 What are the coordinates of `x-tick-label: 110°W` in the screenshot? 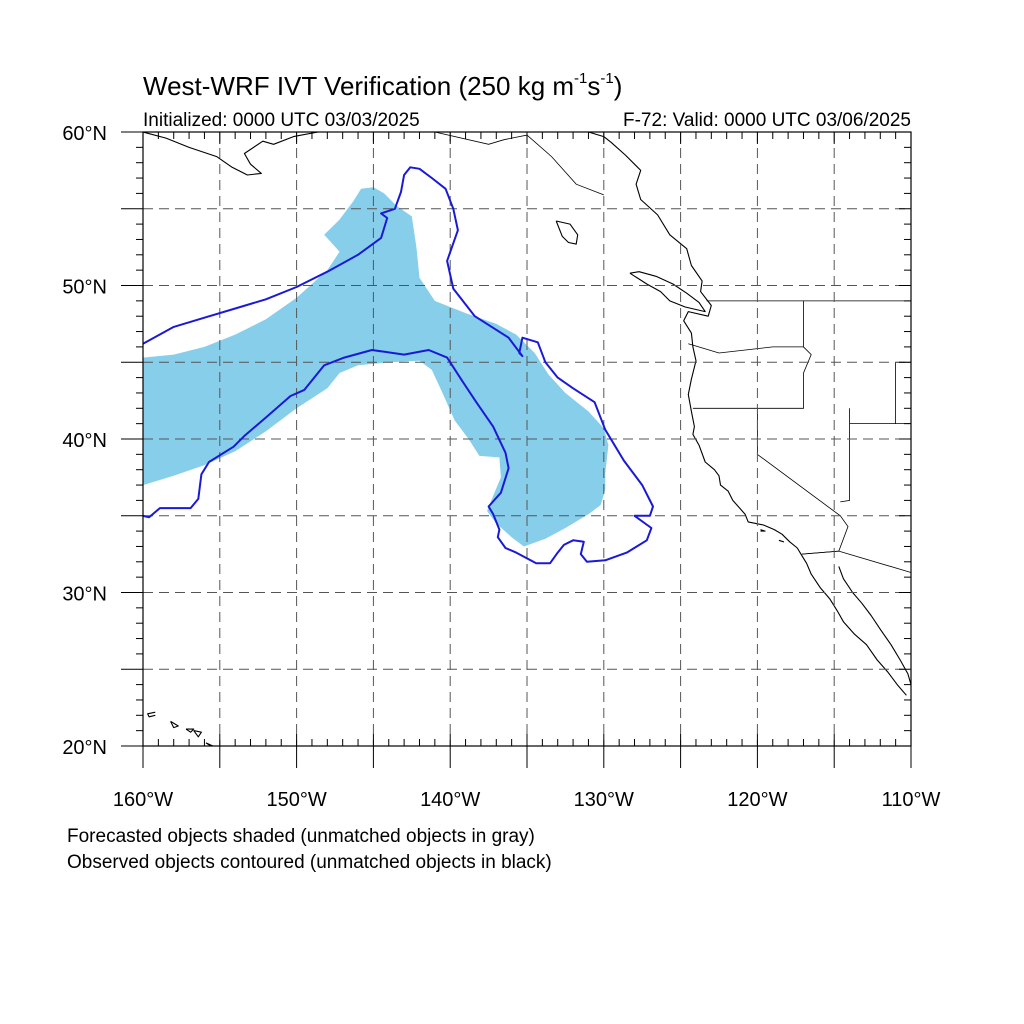 It's located at (911, 800).